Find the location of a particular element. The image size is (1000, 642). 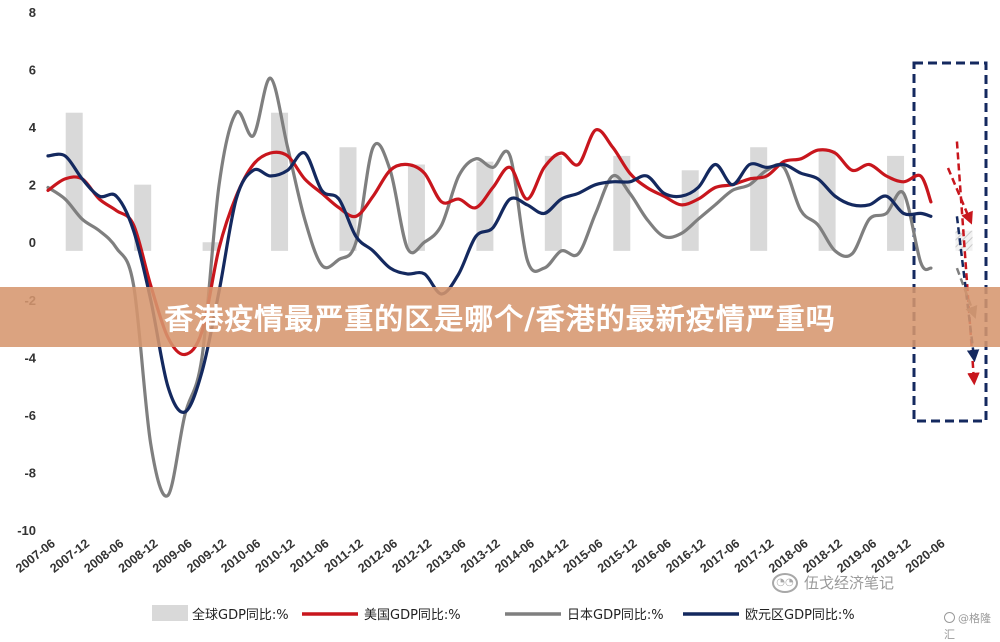

y-tick-label: -4 is located at coordinates (30, 357).